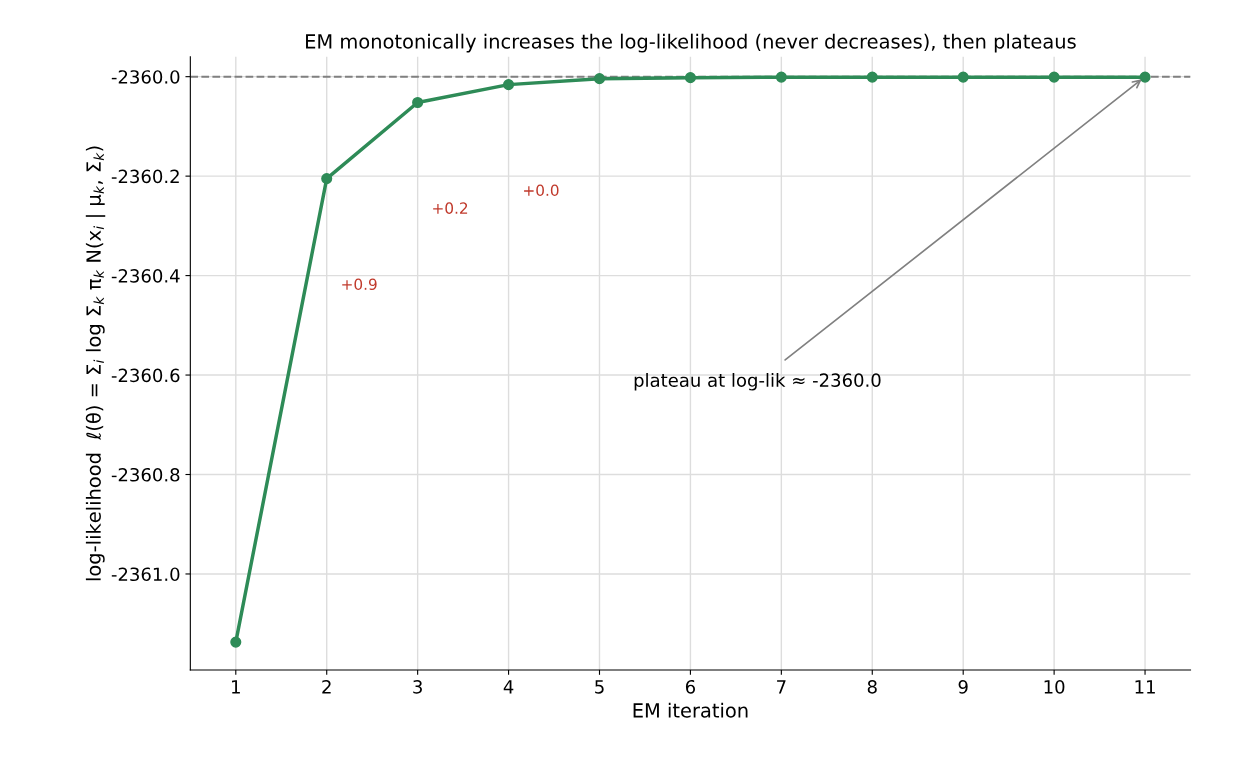 The image size is (1244, 757). Describe the element at coordinates (757, 382) in the screenshot. I see `annotation: plateau at log-lik ≈ -2360.0` at that location.